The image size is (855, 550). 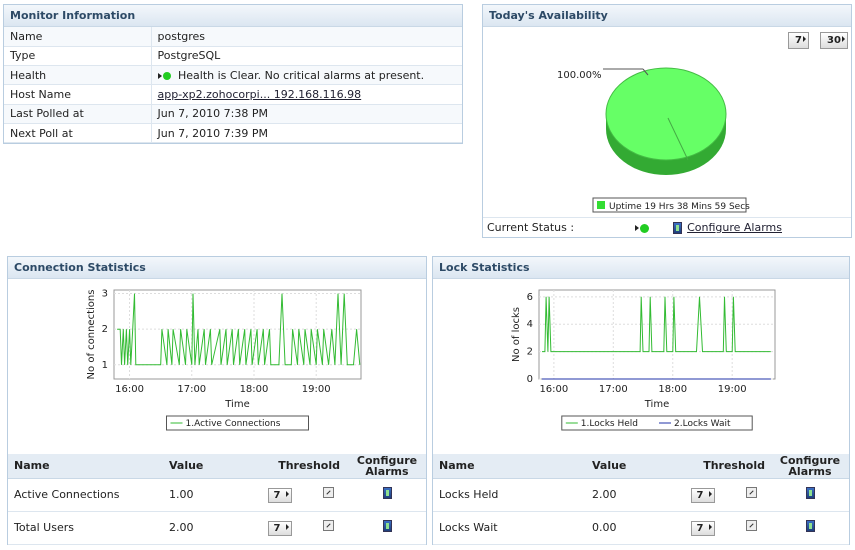 What do you see at coordinates (217, 268) in the screenshot?
I see `connection-statistics-title: Connection Statistics` at bounding box center [217, 268].